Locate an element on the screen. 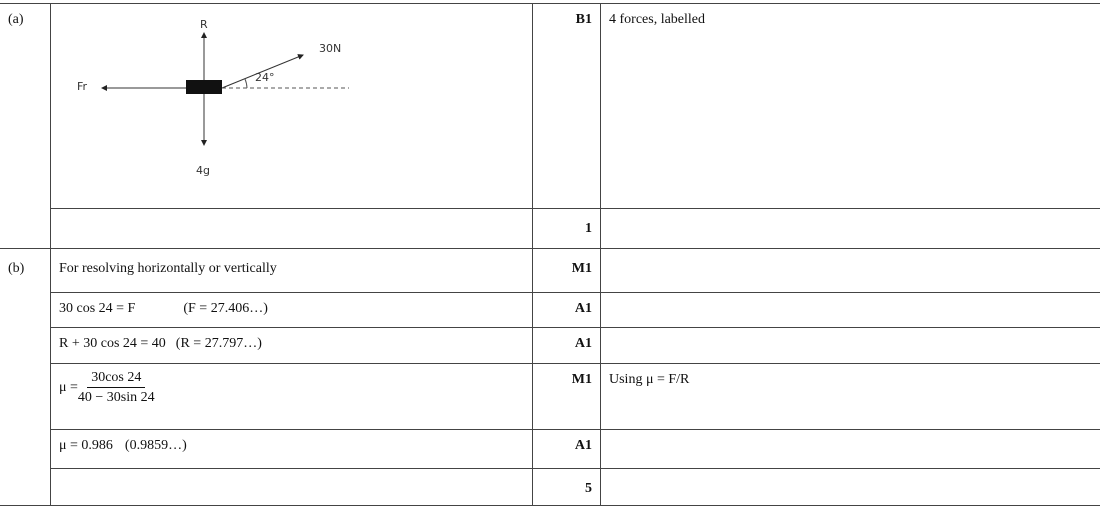 The height and width of the screenshot is (506, 1100). working-aside: (F = 27.406…) is located at coordinates (225, 308).